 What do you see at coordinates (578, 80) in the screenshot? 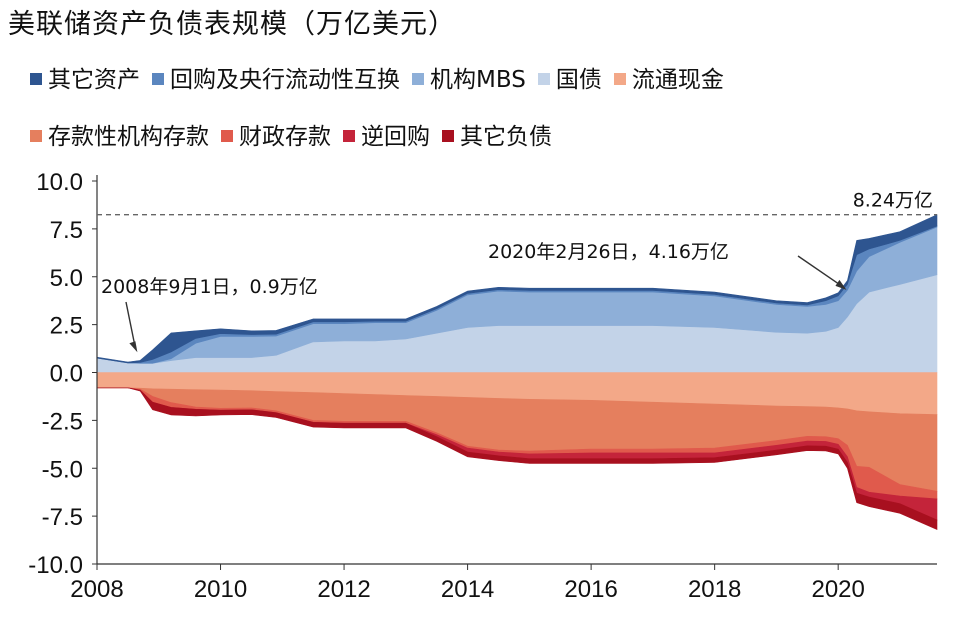
I see `legend-label: 国债` at bounding box center [578, 80].